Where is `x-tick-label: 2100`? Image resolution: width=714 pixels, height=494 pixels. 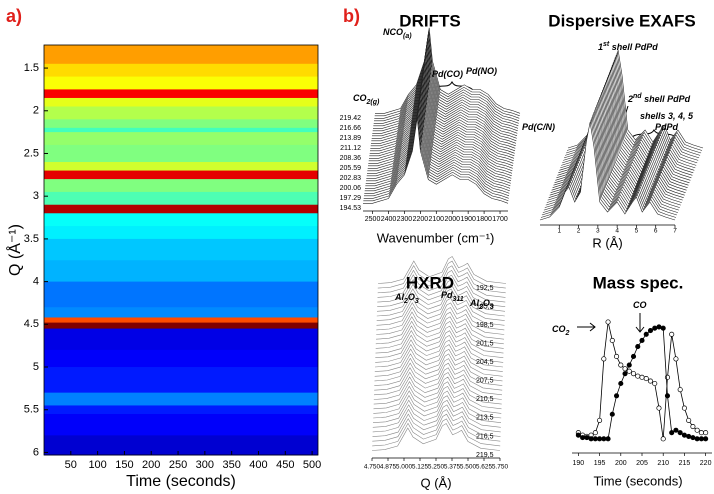
x-tick-label: 2100 is located at coordinates (437, 219).